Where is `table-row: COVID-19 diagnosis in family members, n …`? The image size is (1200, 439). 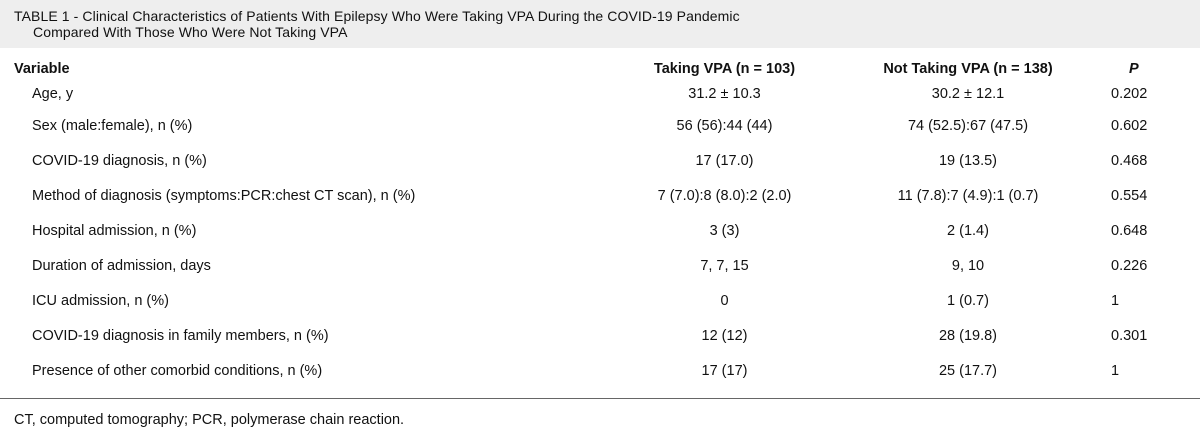 table-row: COVID-19 diagnosis in family members, n … is located at coordinates (600, 335).